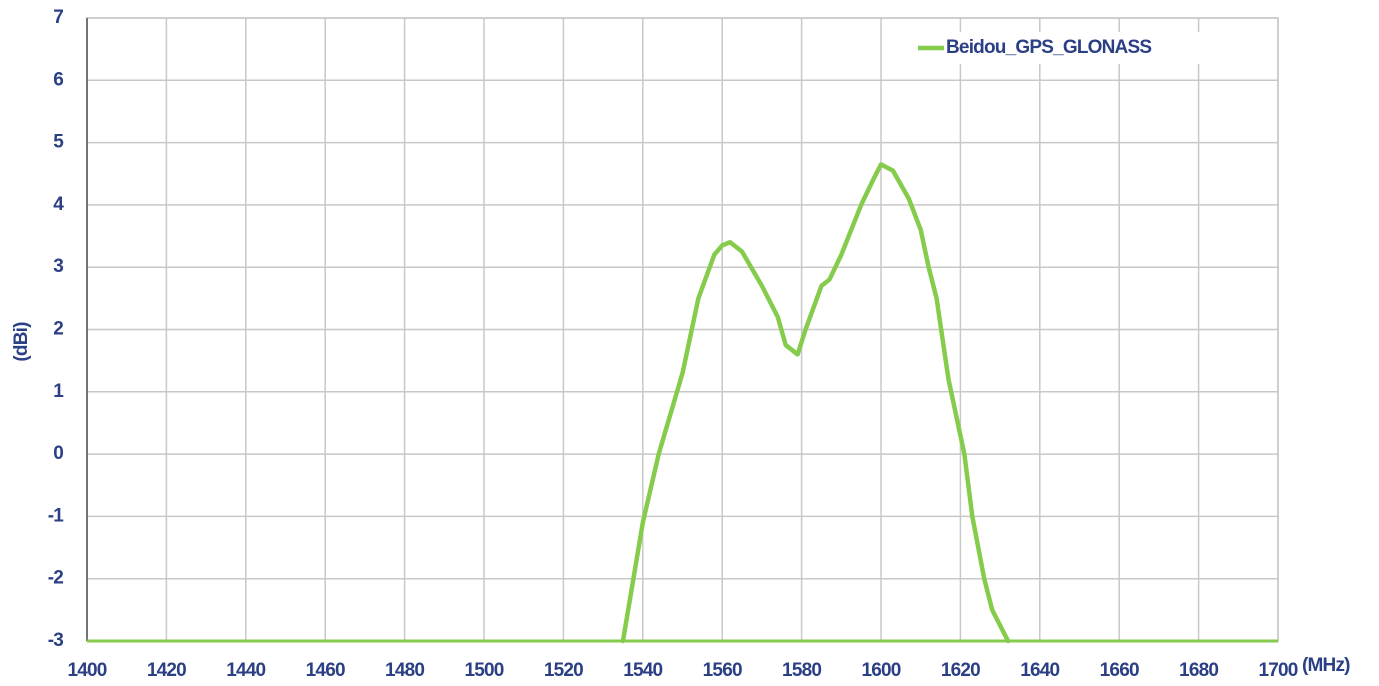 This screenshot has width=1379, height=686. Describe the element at coordinates (722, 670) in the screenshot. I see `x-tick-label: 1560` at that location.